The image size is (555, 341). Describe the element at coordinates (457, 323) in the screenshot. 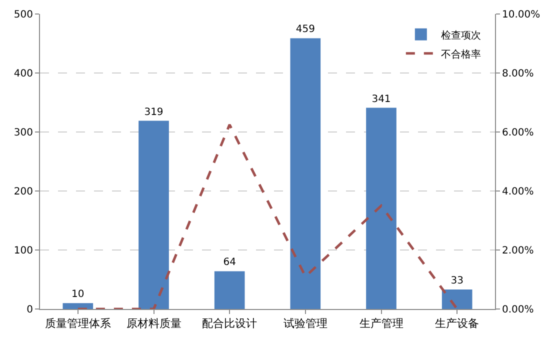

I see `x-tick-label: 生产设备` at that location.